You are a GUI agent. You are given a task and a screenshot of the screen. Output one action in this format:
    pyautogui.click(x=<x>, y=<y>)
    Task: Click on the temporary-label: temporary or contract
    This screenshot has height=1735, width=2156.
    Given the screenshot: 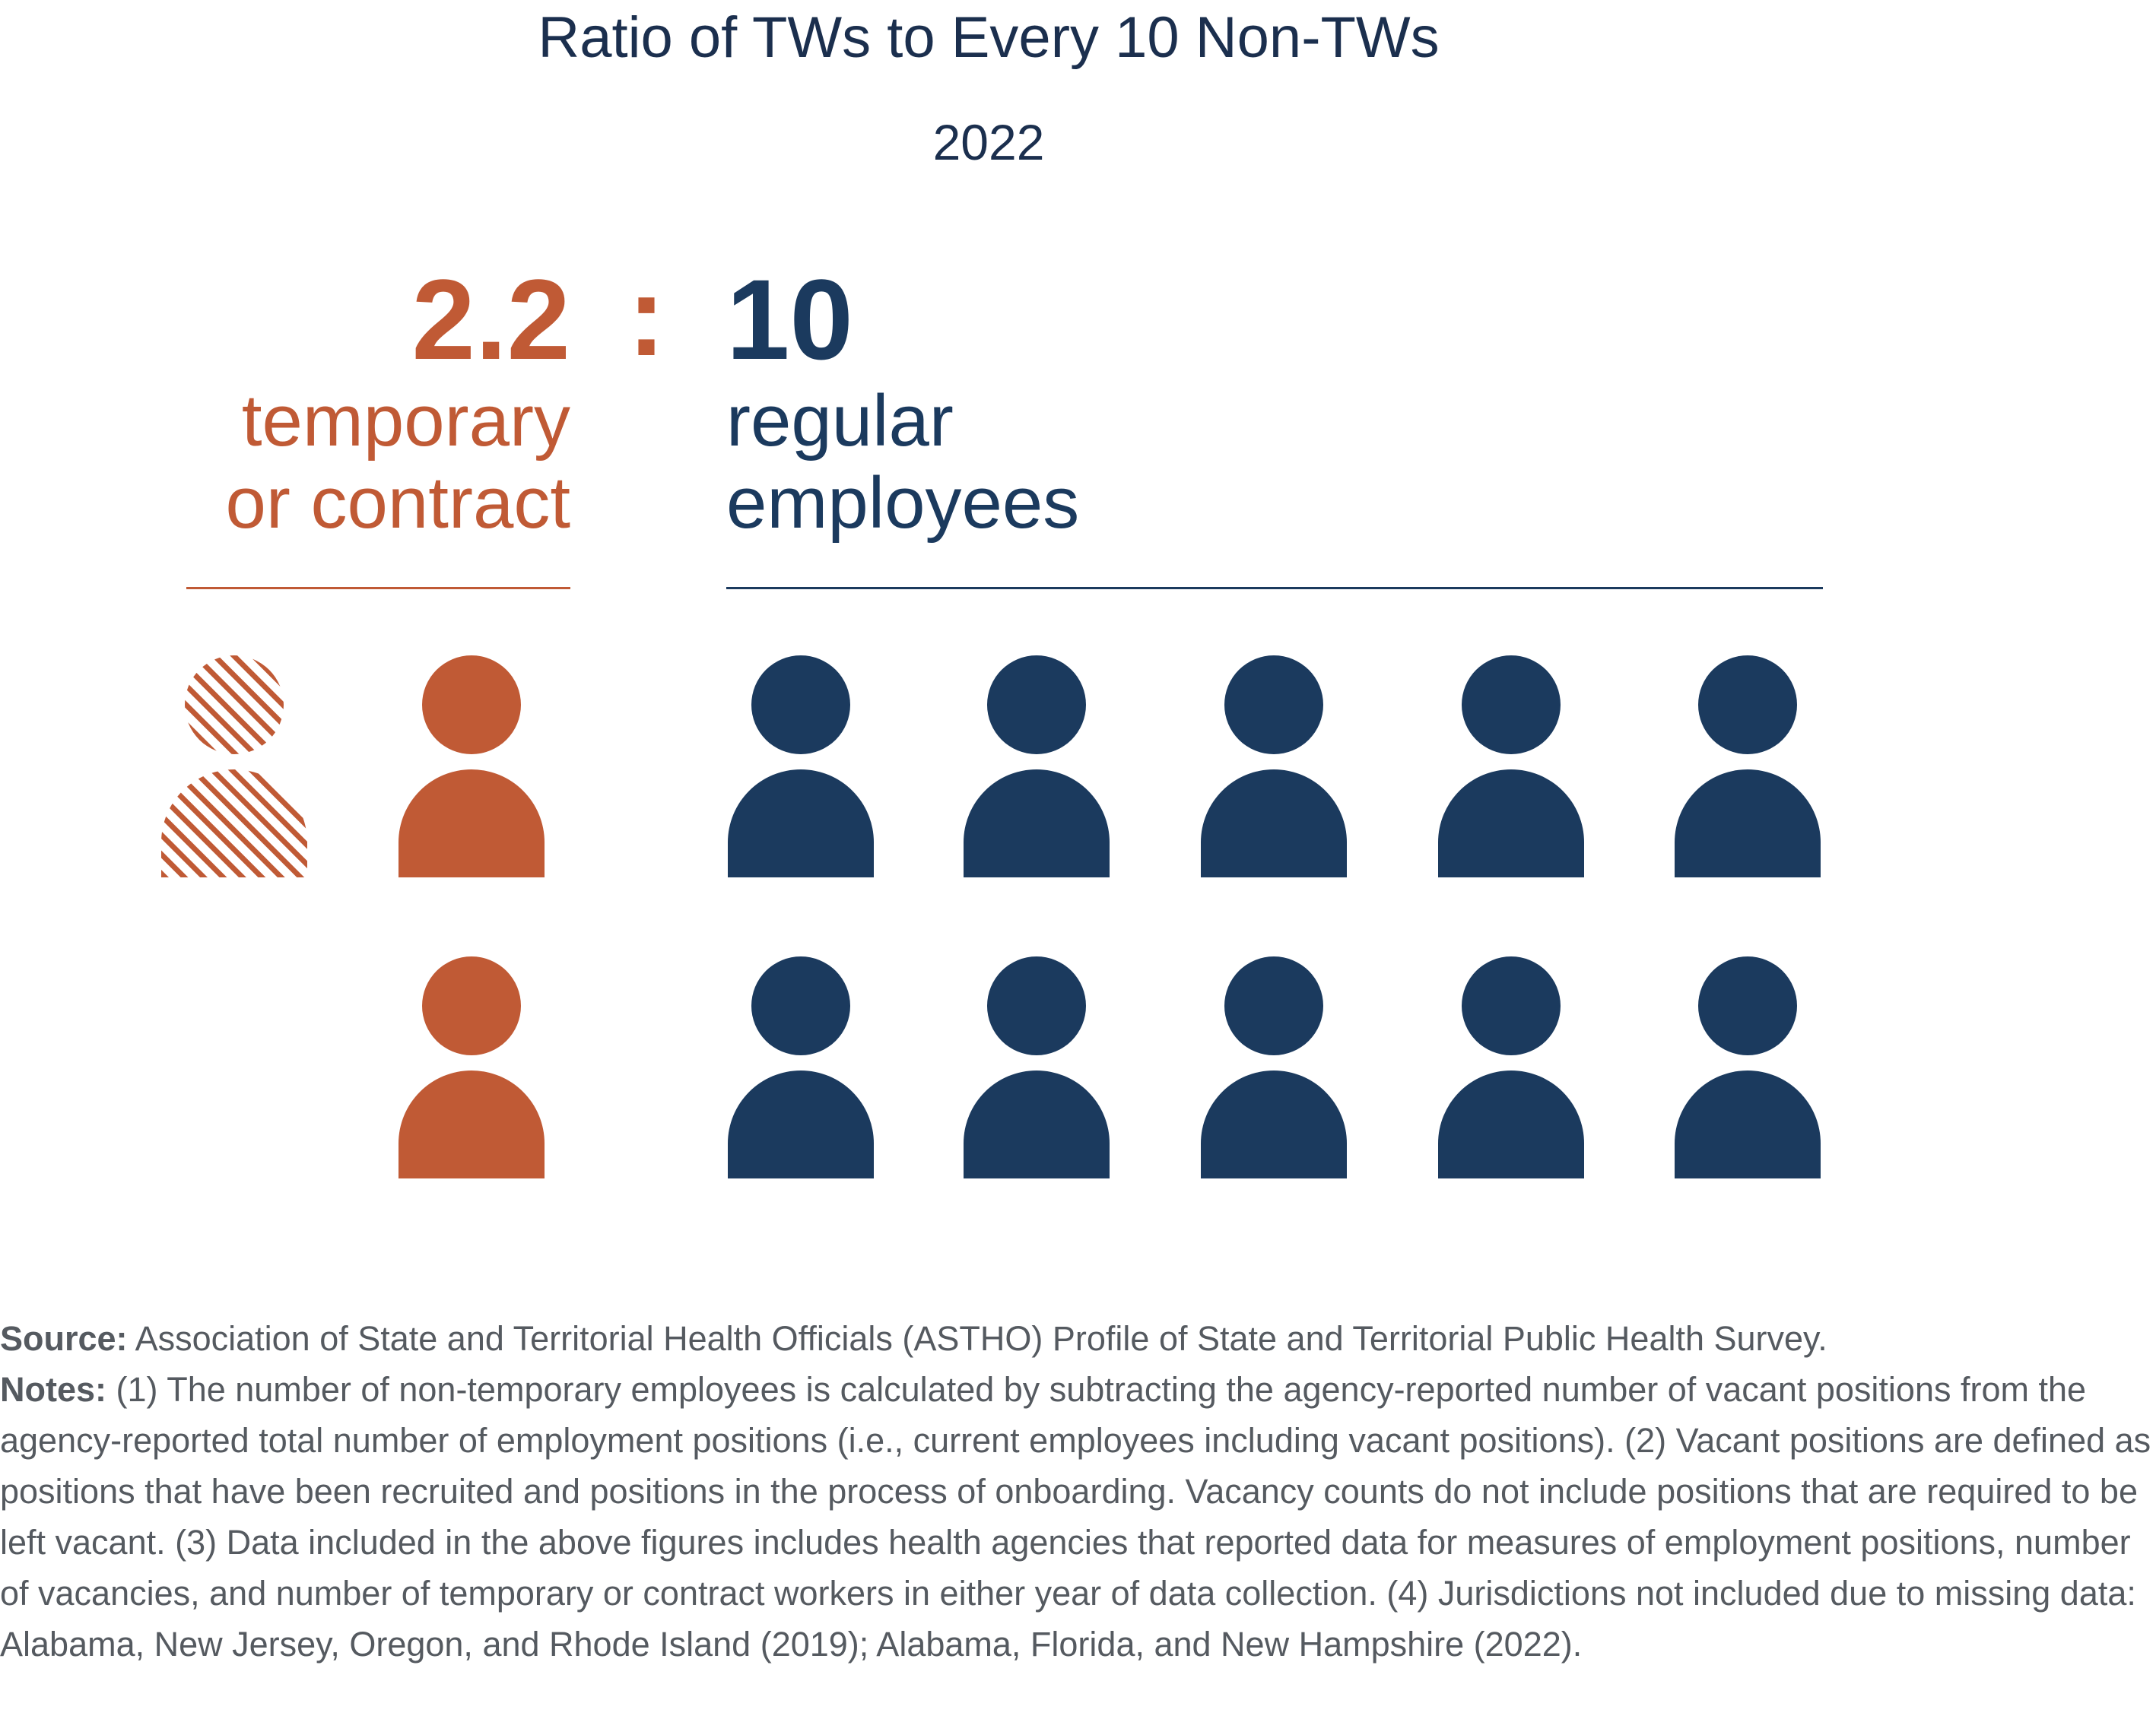 What is the action you would take?
    pyautogui.click(x=342, y=462)
    